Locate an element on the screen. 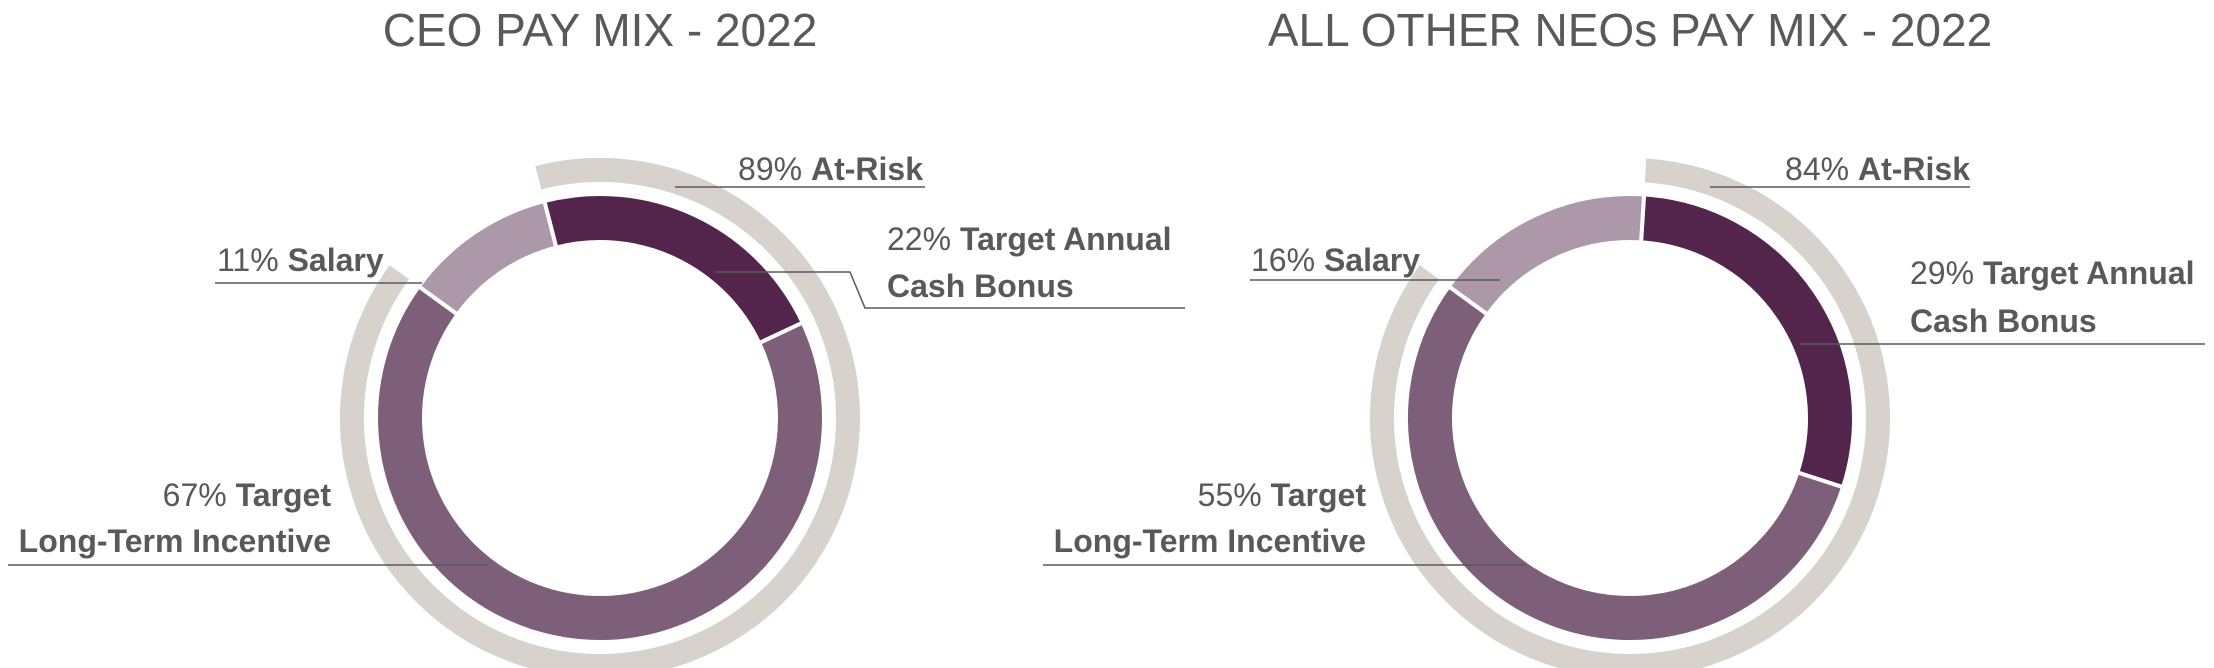 Image resolution: width=2214 pixels, height=668 pixels. lti-label-line1: 55% Target is located at coordinates (1282, 495).